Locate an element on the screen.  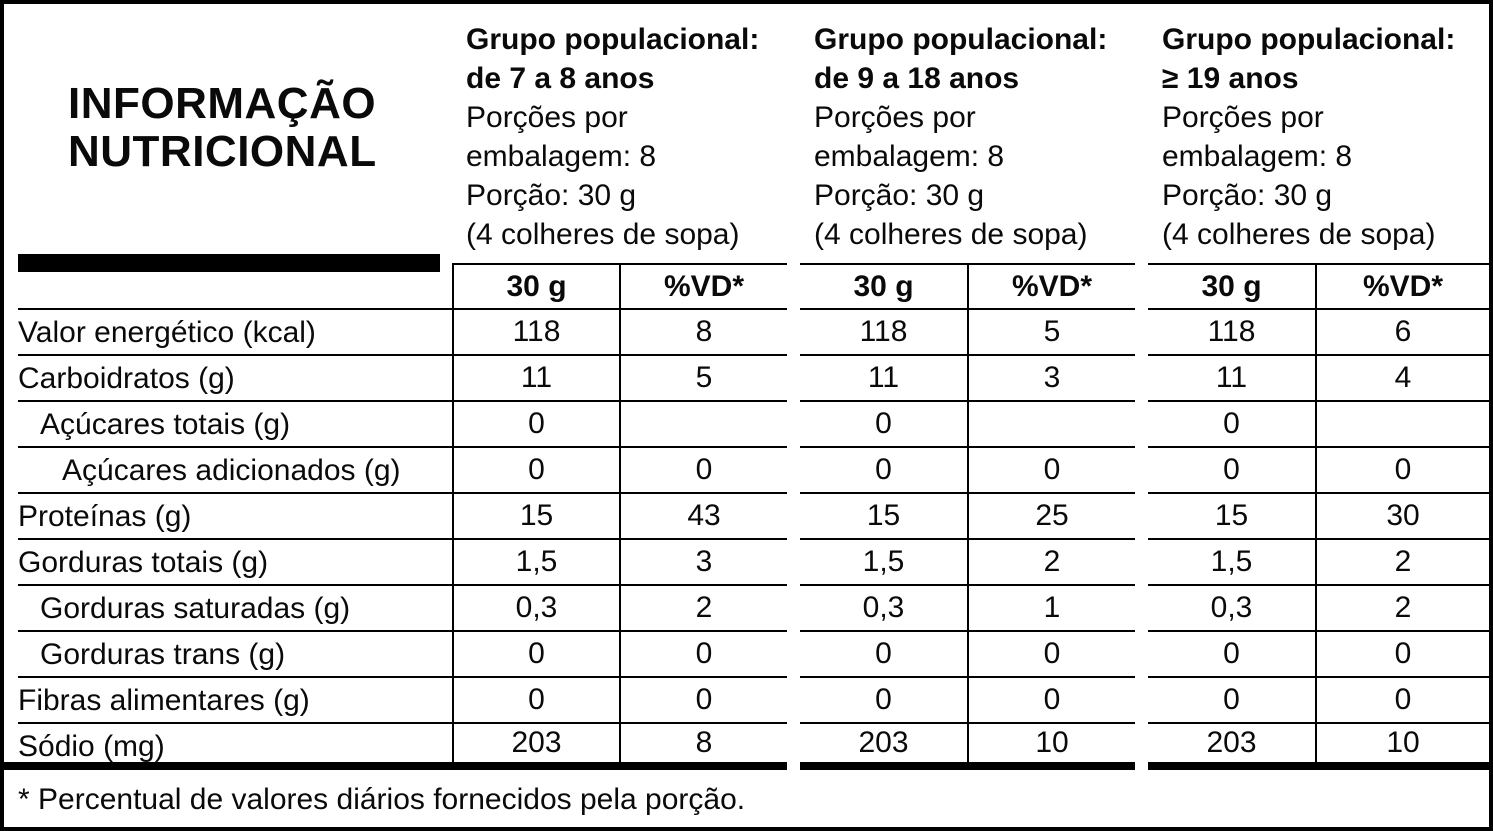
dv-cell: 6 is located at coordinates (1402, 333).